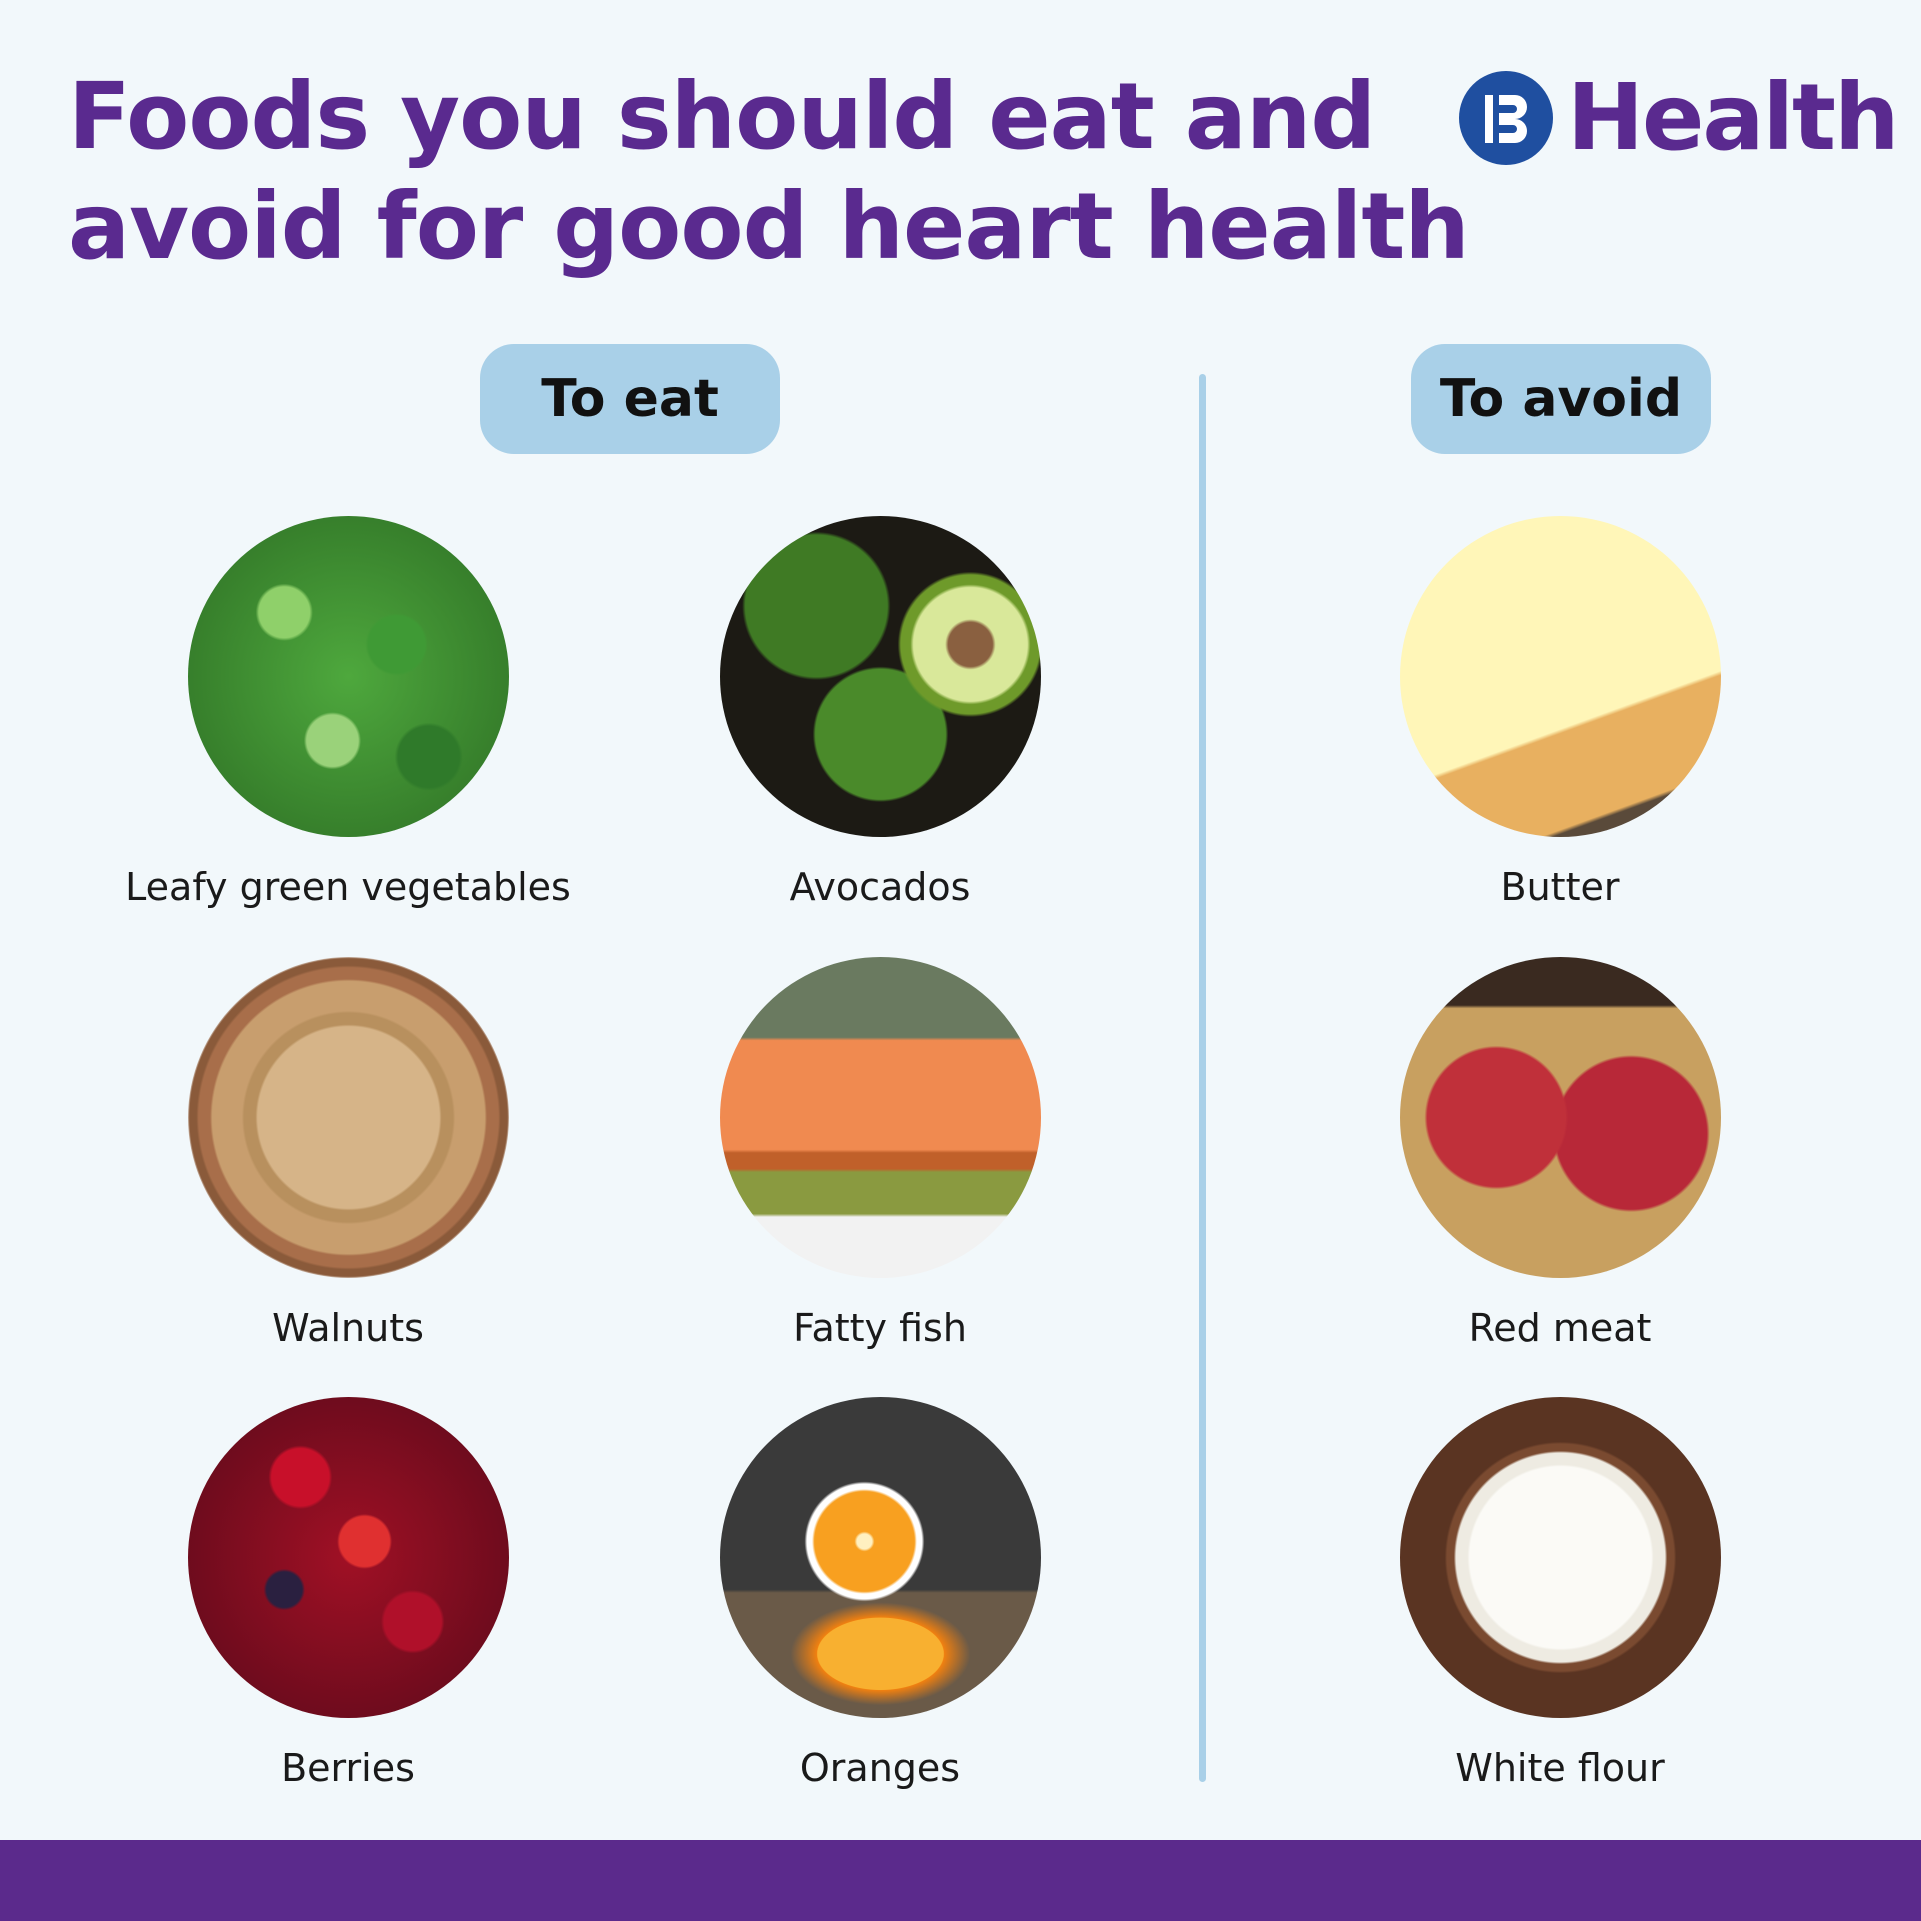 This screenshot has width=1921, height=1921. I want to click on food-label: Red meat, so click(1560, 1328).